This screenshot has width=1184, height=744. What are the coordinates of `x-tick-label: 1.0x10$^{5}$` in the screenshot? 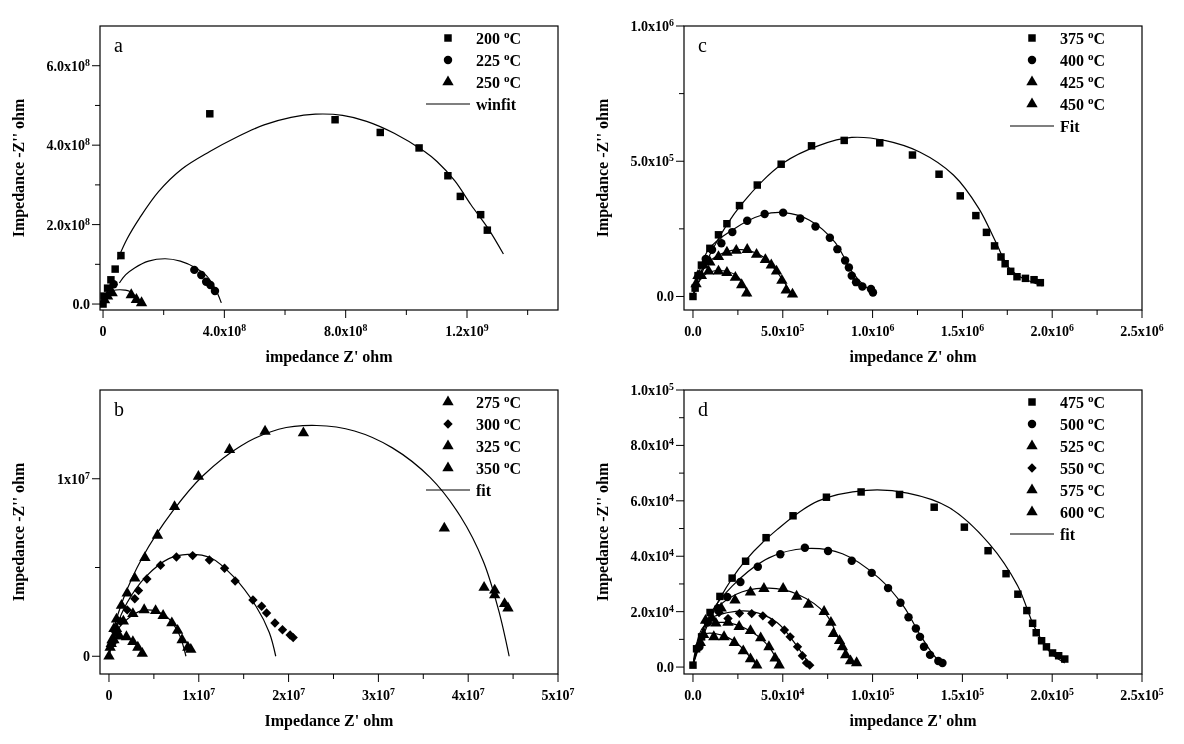 It's located at (872, 694).